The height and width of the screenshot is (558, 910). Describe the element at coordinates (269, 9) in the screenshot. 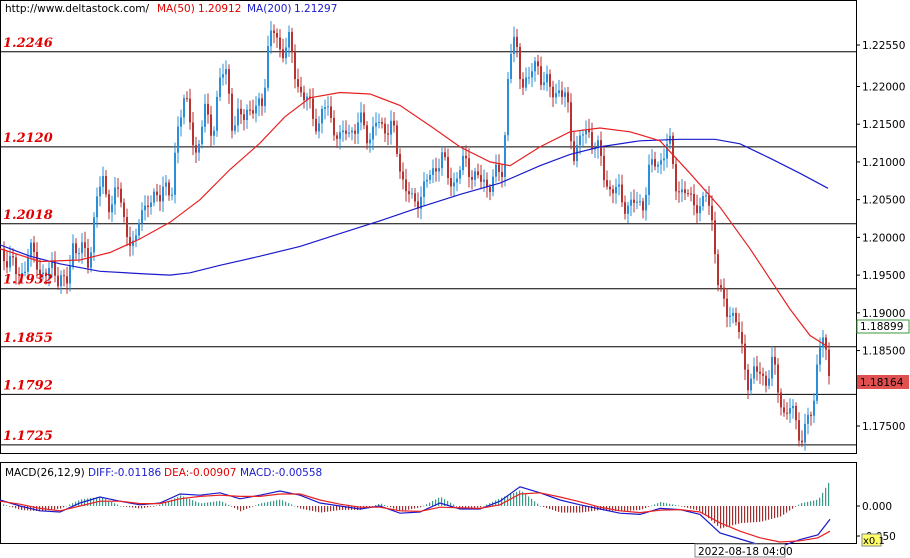

I see `ma200-label: MA(200)` at that location.